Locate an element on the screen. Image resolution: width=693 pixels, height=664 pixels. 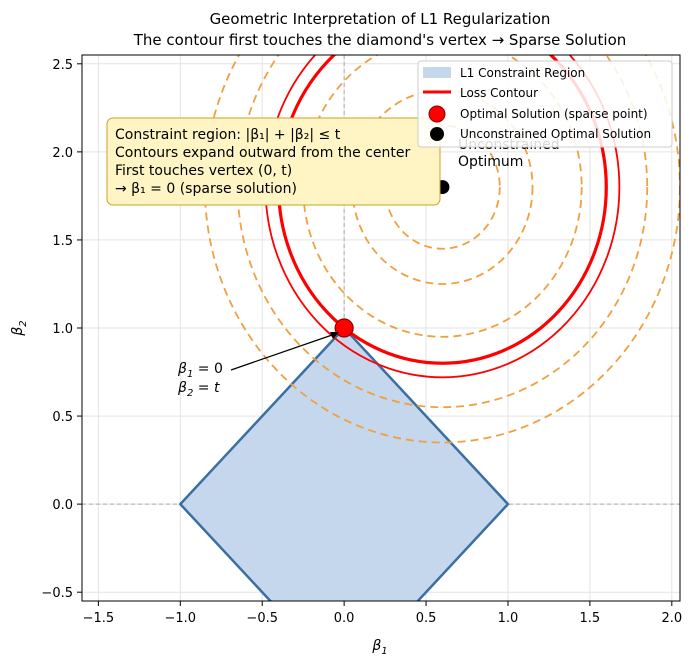
y-tick-label: −0.5 is located at coordinates (57, 593).